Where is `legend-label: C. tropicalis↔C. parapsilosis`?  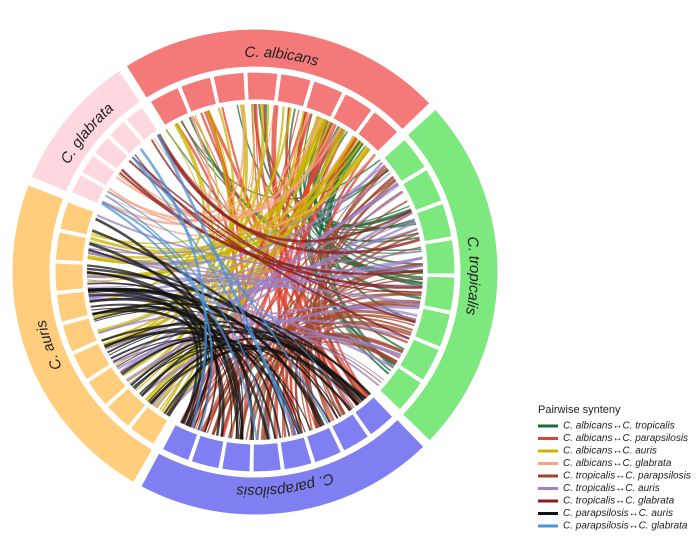 legend-label: C. tropicalis↔C. parapsilosis is located at coordinates (627, 476).